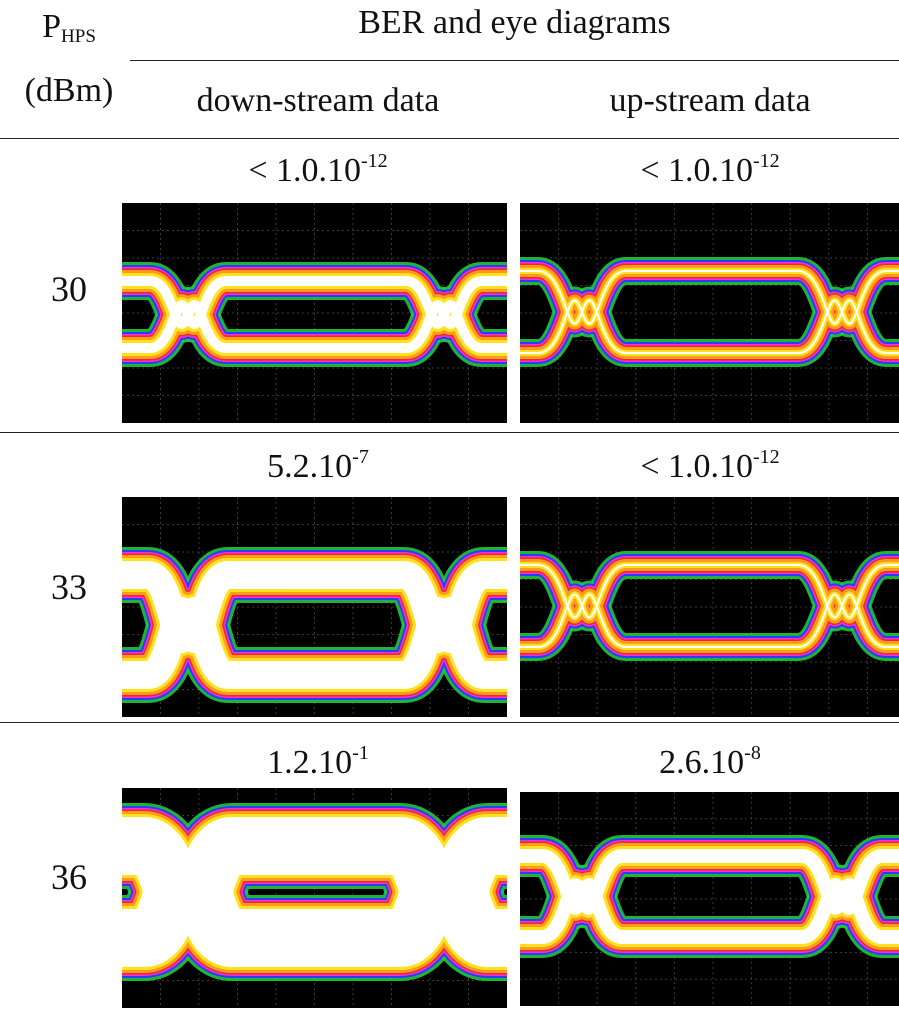 The height and width of the screenshot is (1015, 899). Describe the element at coordinates (69, 587) in the screenshot. I see `power-value-row2: 33` at that location.